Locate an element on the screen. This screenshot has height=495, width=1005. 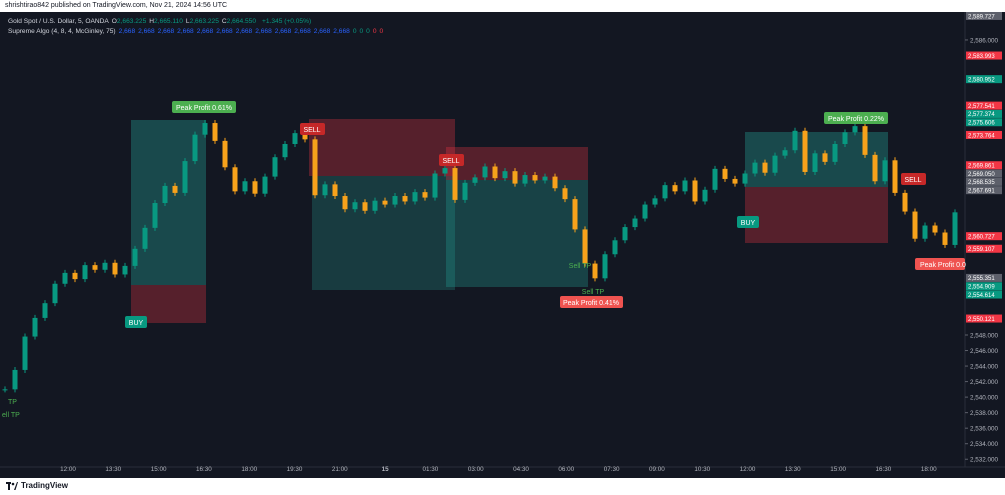
signal-label: TP is located at coordinates (12, 402).